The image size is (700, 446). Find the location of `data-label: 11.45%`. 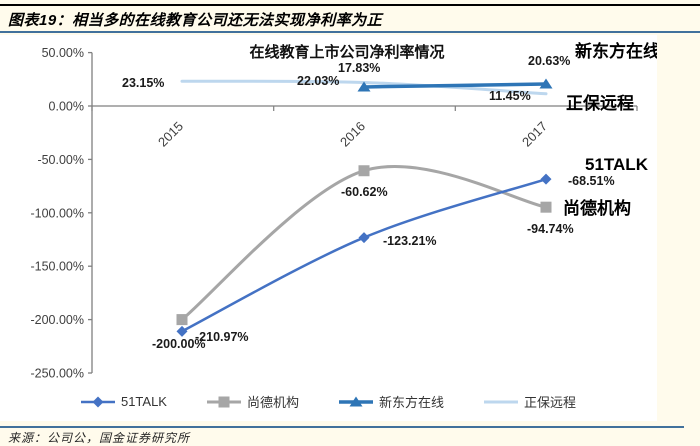

data-label: 11.45% is located at coordinates (510, 96).